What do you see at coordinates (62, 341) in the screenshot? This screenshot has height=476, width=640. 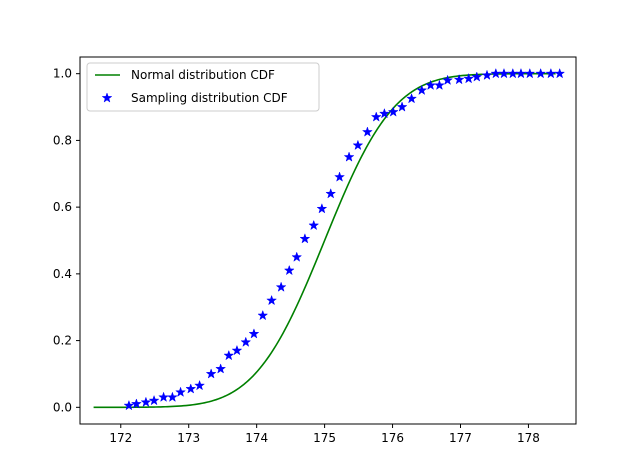 I see `y-tick-label: 0.2` at bounding box center [62, 341].